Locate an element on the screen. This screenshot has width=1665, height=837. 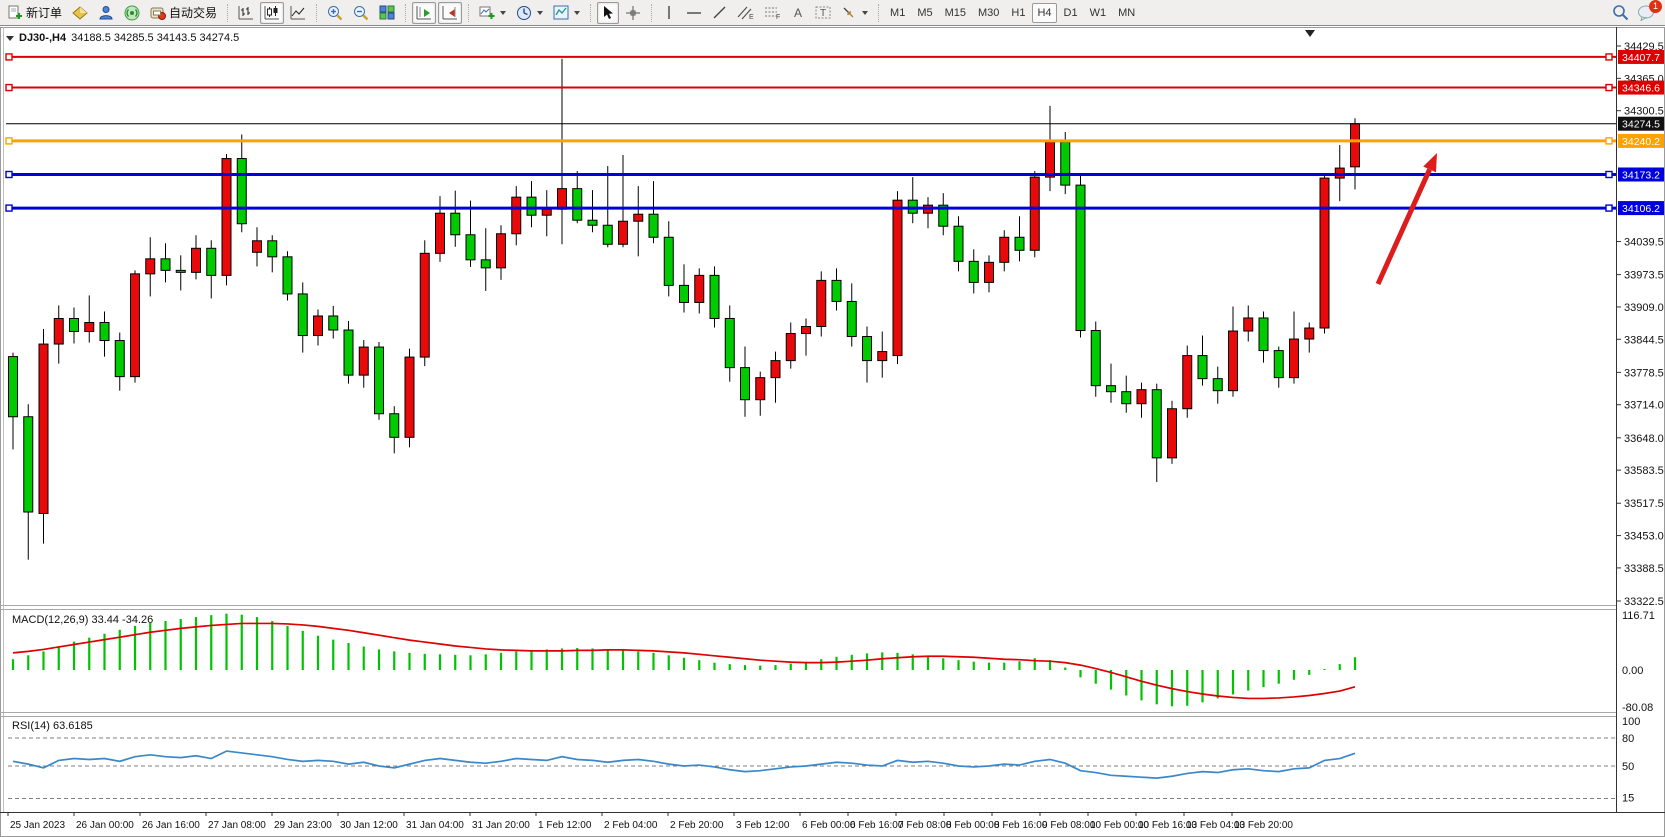
timeframe-button-m1: M1 is located at coordinates (898, 12).